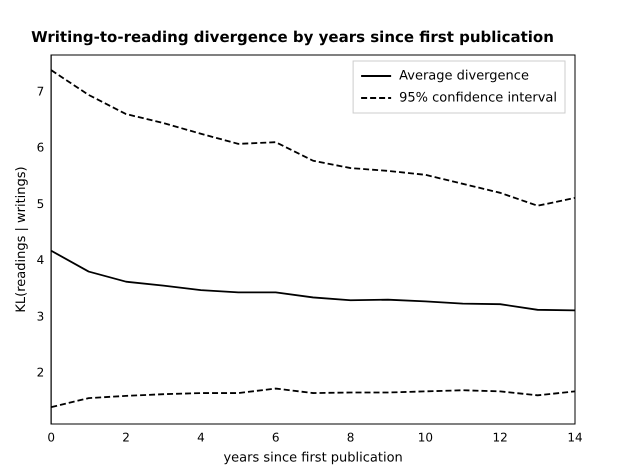 Image resolution: width=633 pixels, height=472 pixels. What do you see at coordinates (126, 437) in the screenshot?
I see `x-tick-label: 2` at bounding box center [126, 437].